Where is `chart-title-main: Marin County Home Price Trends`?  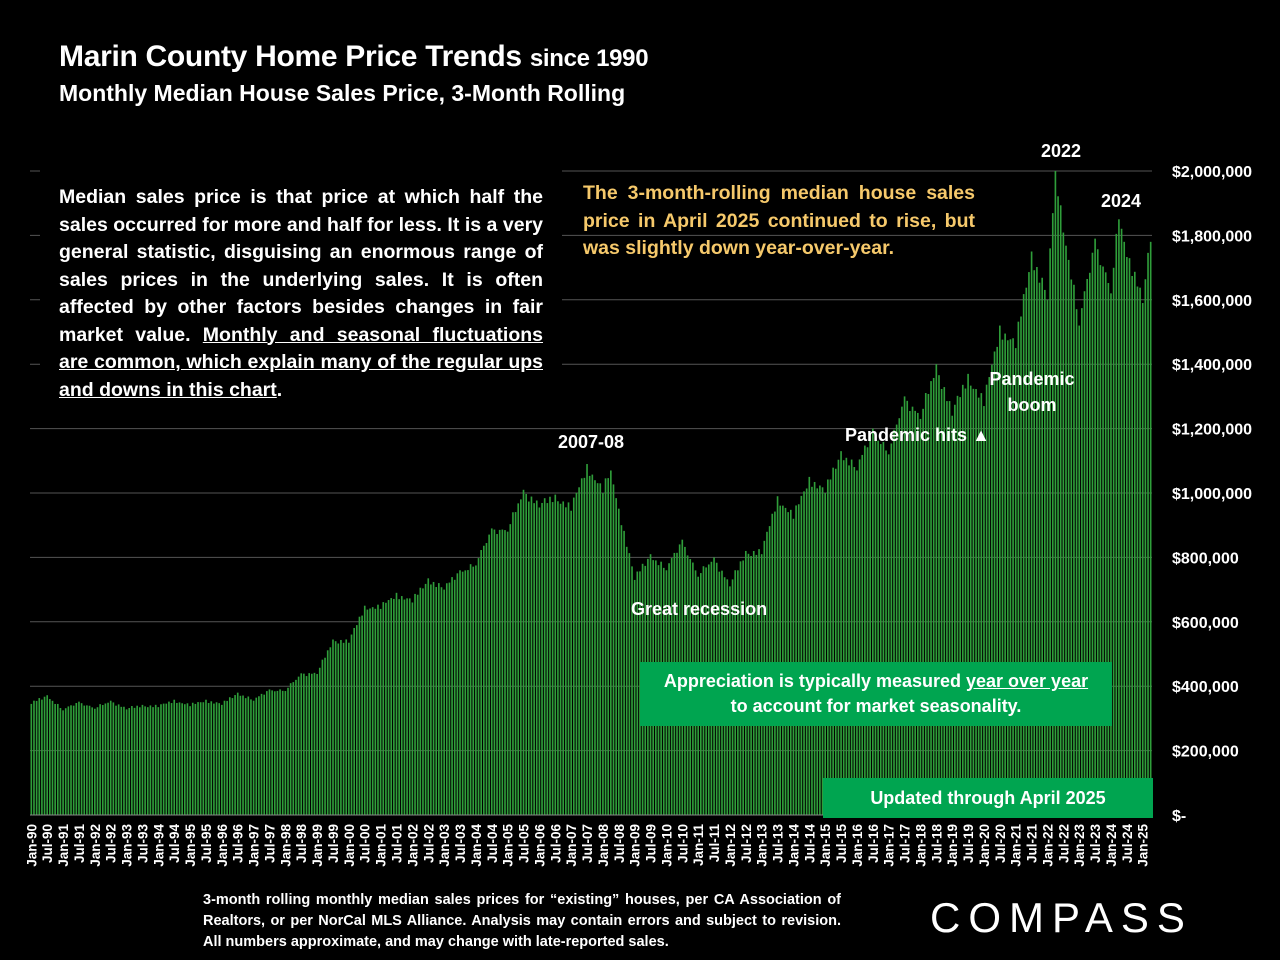
chart-title-main: Marin County Home Price Trends is located at coordinates (290, 56).